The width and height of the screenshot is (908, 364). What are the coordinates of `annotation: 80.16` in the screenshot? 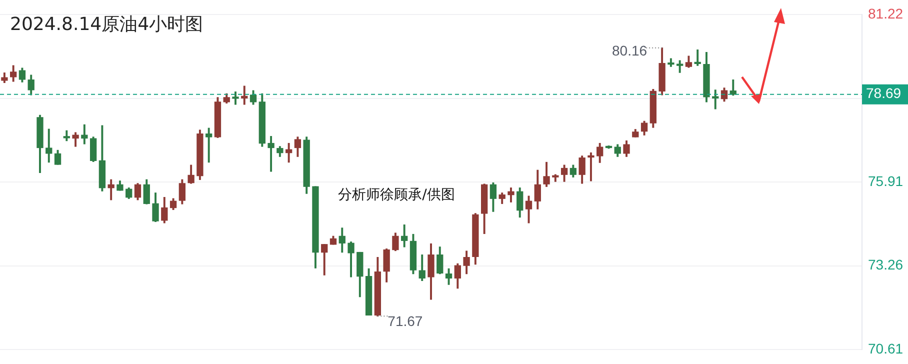 It's located at (630, 50).